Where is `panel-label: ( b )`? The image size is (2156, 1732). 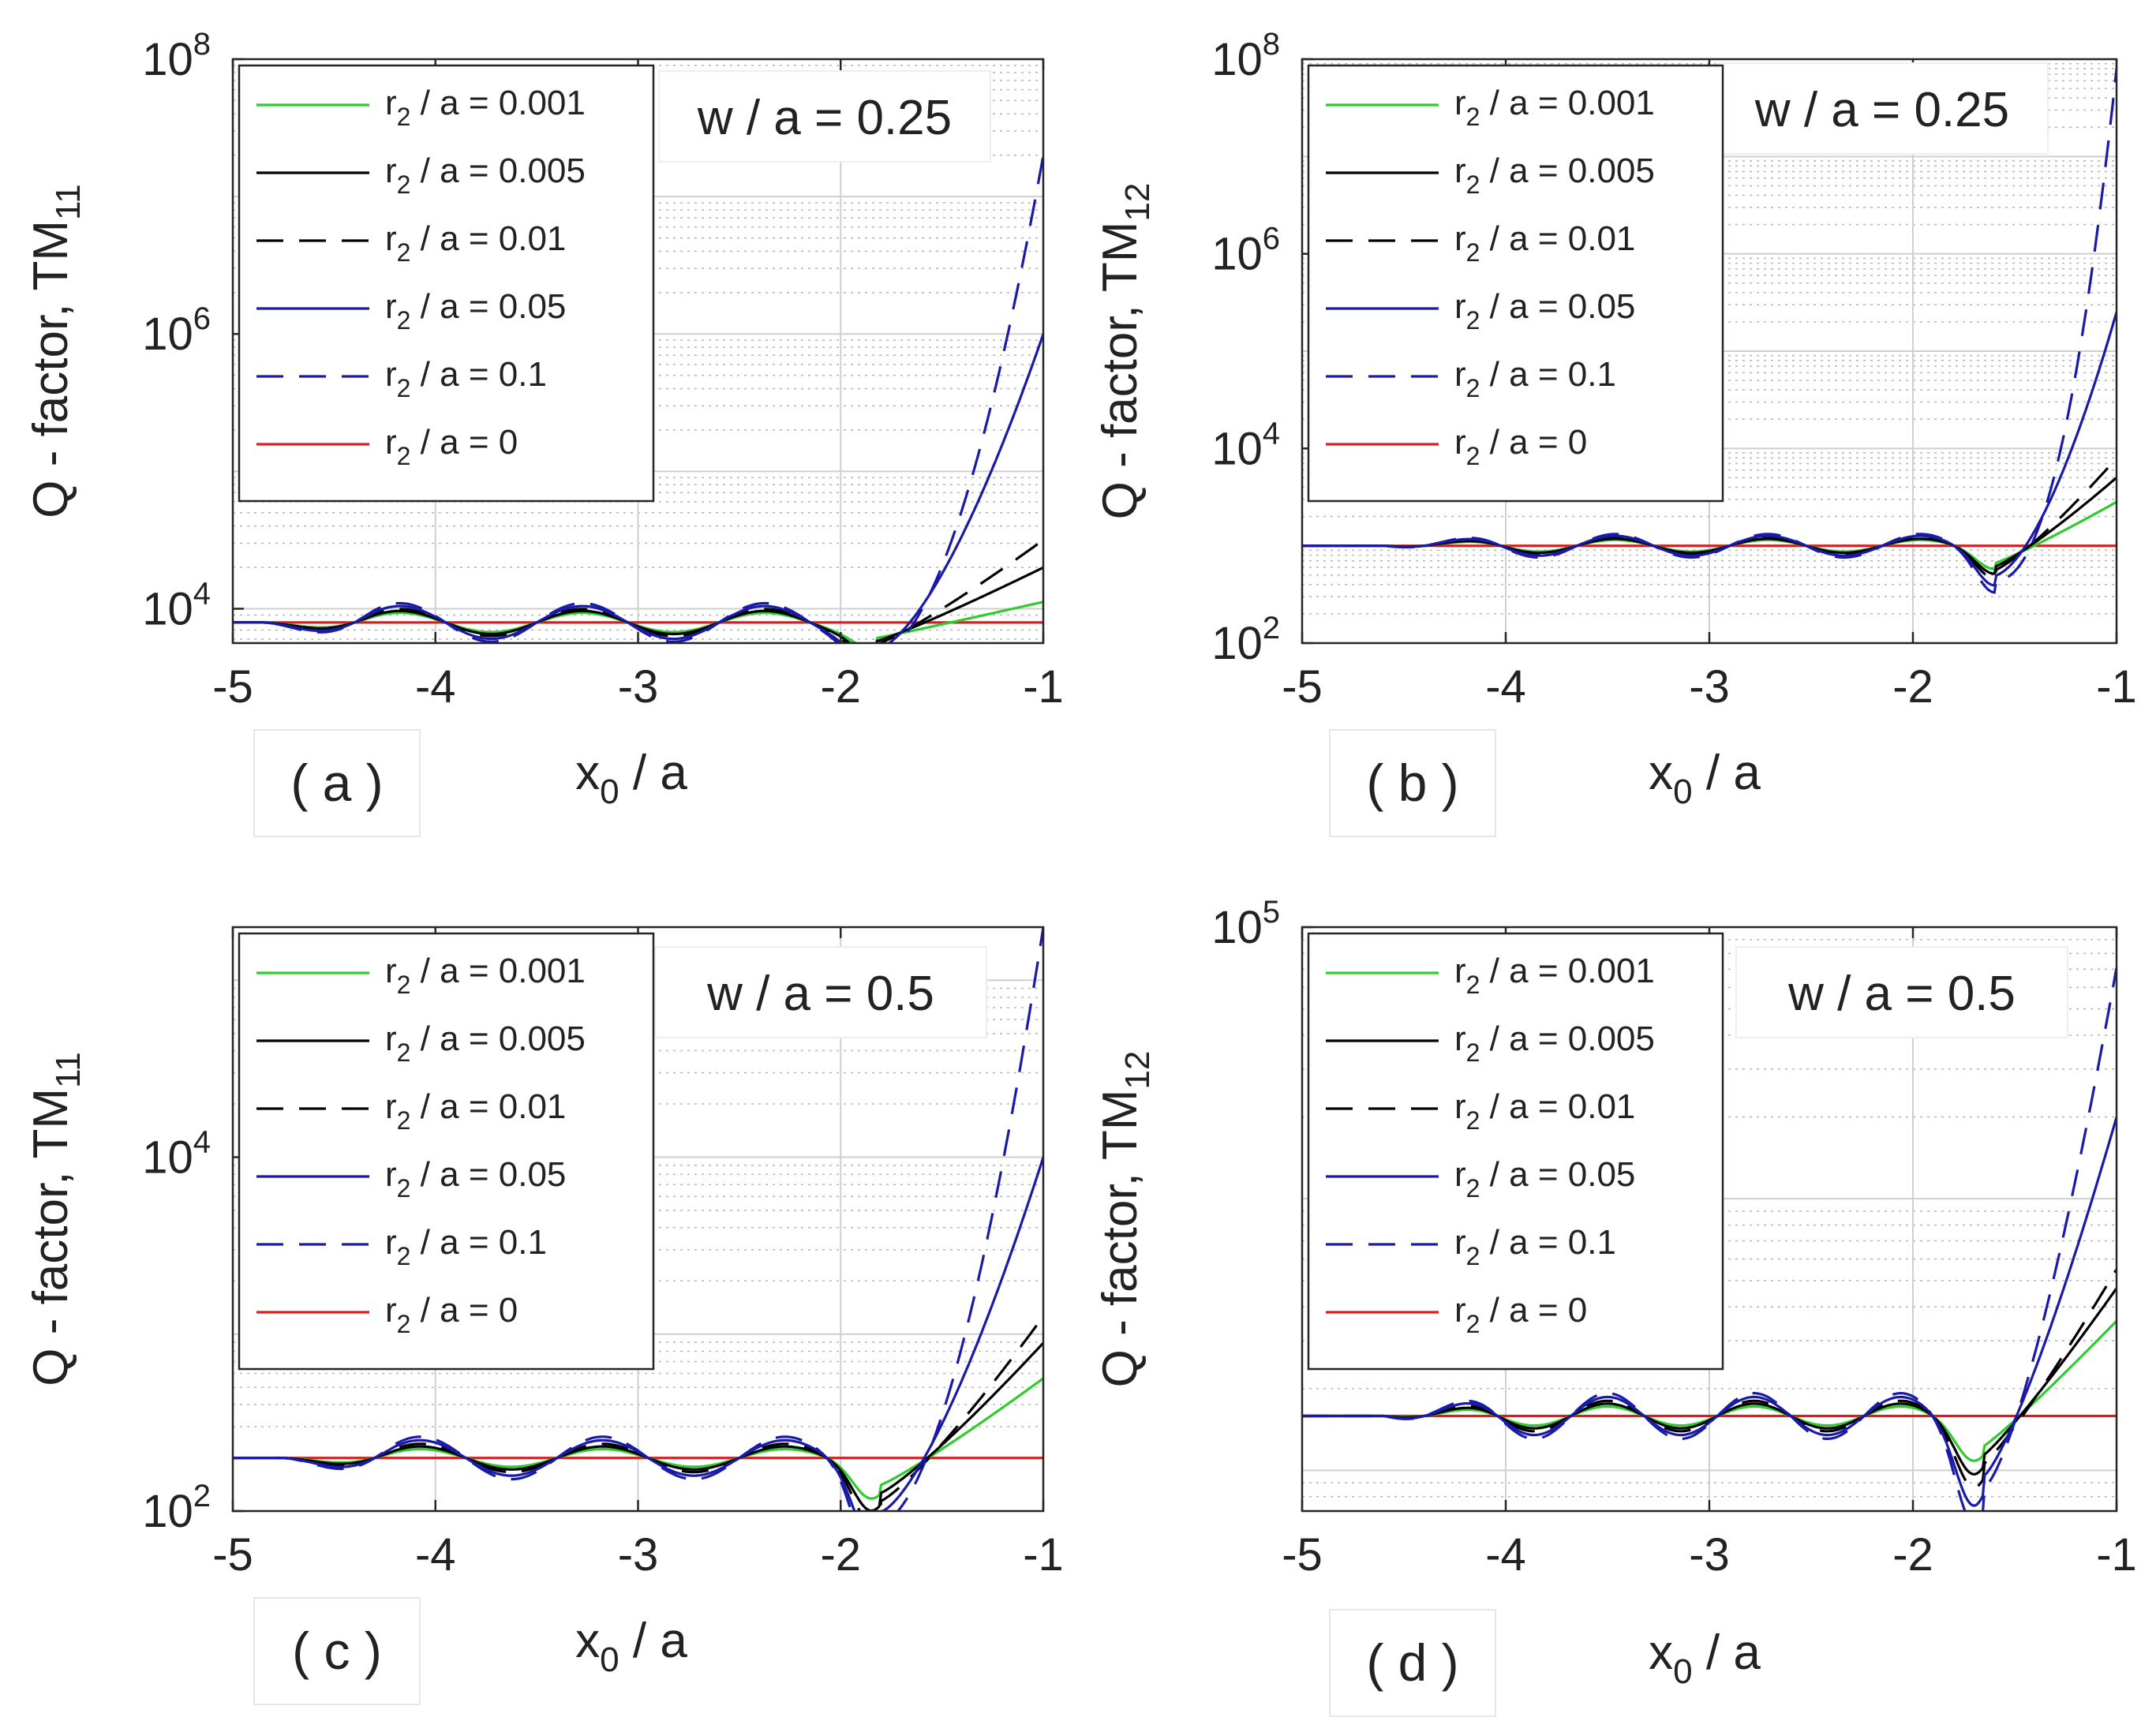
panel-label: ( b ) is located at coordinates (1412, 783).